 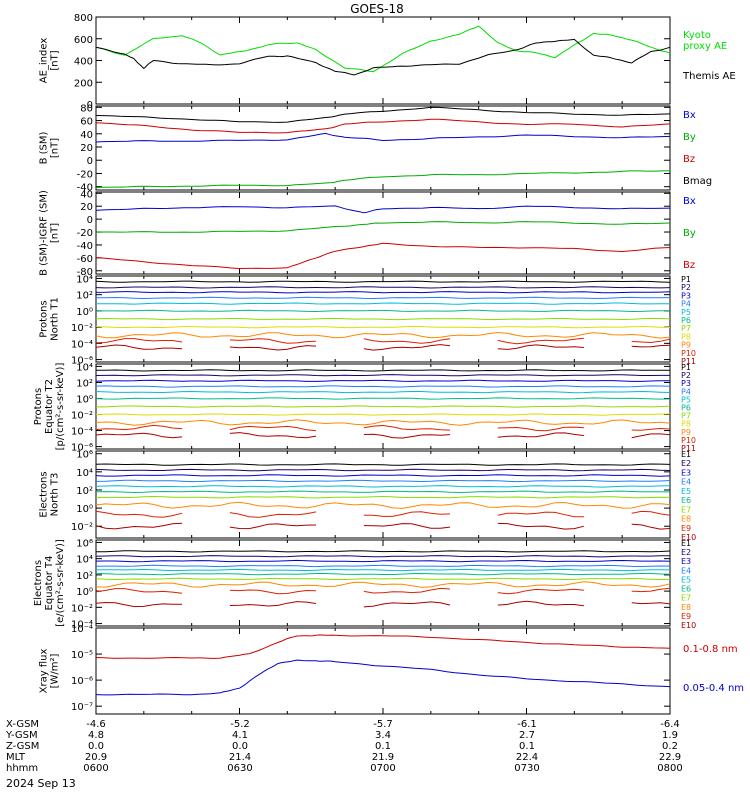 What do you see at coordinates (527, 724) in the screenshot?
I see `axis-row-value: -6.1` at bounding box center [527, 724].